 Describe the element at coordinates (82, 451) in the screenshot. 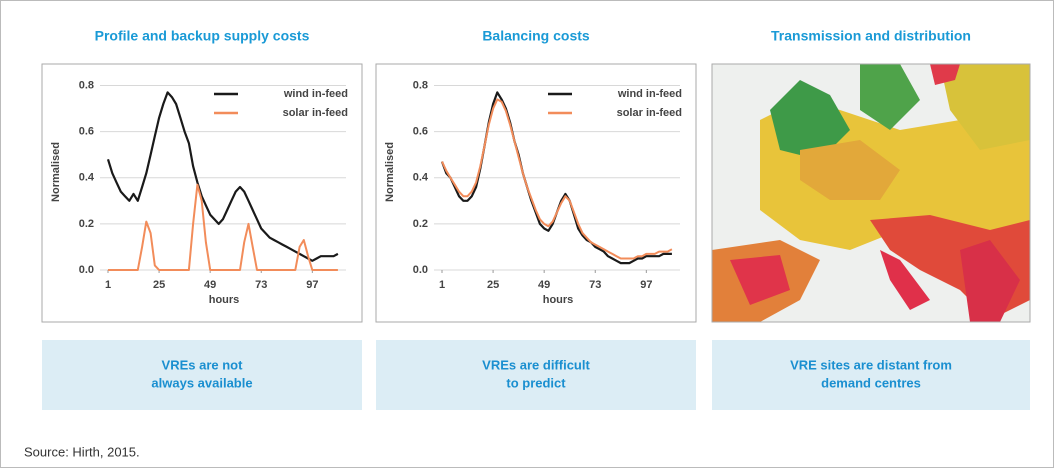

I see `source: Source: Hirth, 2015.` at that location.